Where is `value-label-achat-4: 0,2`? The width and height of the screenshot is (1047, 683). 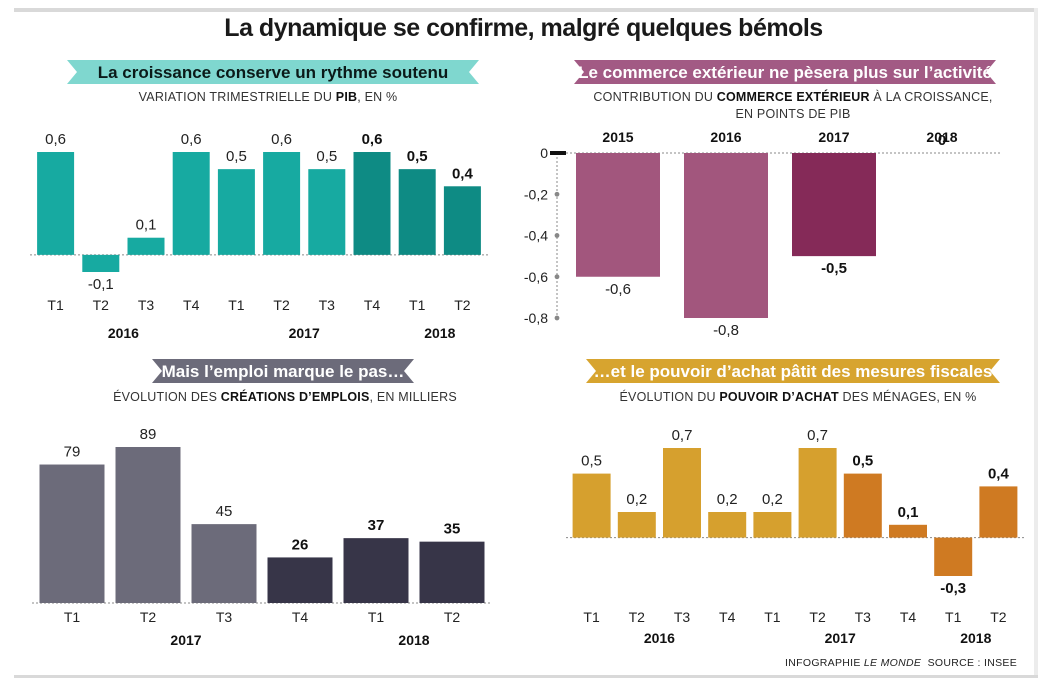
value-label-achat-4: 0,2 is located at coordinates (772, 499).